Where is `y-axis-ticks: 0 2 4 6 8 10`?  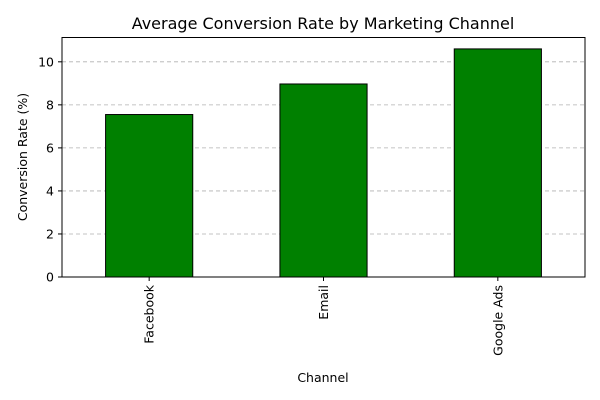
y-axis-ticks: 0 2 4 6 8 10 is located at coordinates (50, 169).